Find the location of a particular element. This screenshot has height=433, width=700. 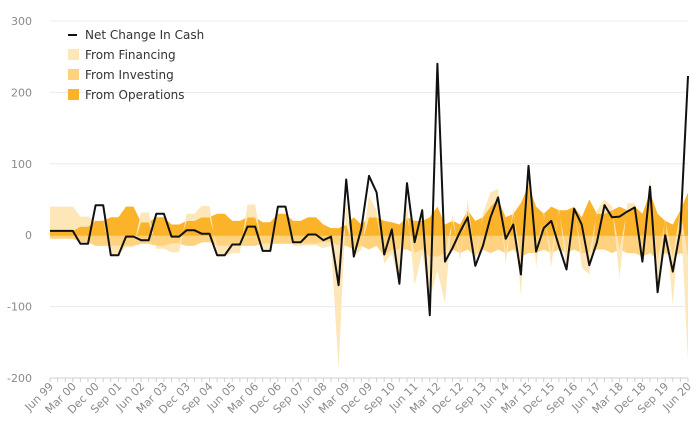

y-tick-label: -100 is located at coordinates (19, 307).